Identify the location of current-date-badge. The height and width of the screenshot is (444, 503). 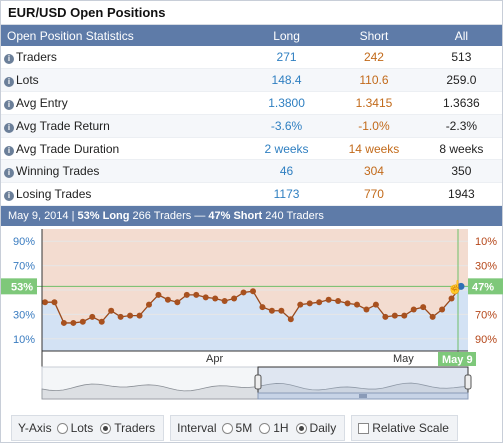
(457, 359).